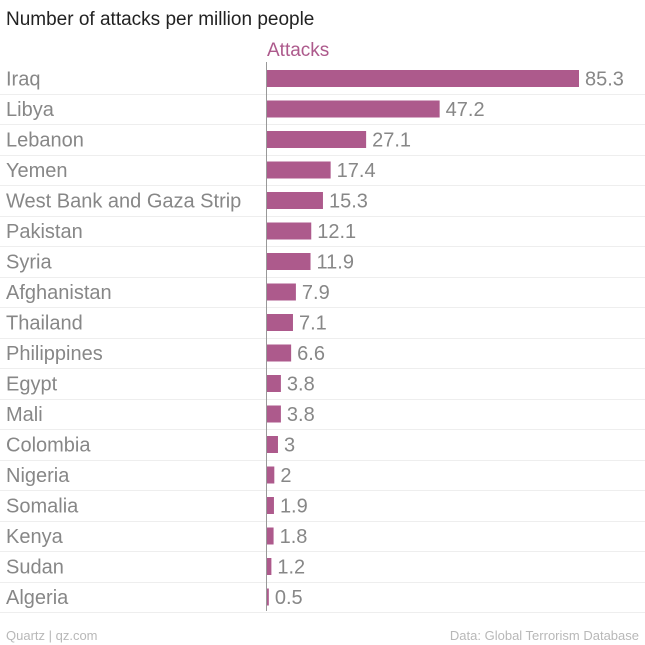  Describe the element at coordinates (313, 324) in the screenshot. I see `value-label: 7.1` at that location.